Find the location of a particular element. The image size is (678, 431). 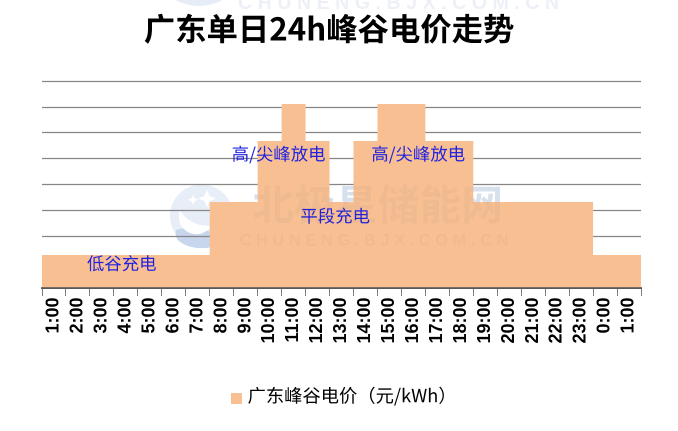

svg-text: 14:00 is located at coordinates (364, 321).